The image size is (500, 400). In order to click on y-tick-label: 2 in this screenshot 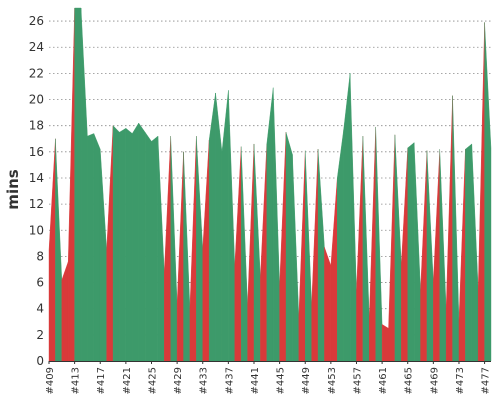, I will do `click(40, 335)`.